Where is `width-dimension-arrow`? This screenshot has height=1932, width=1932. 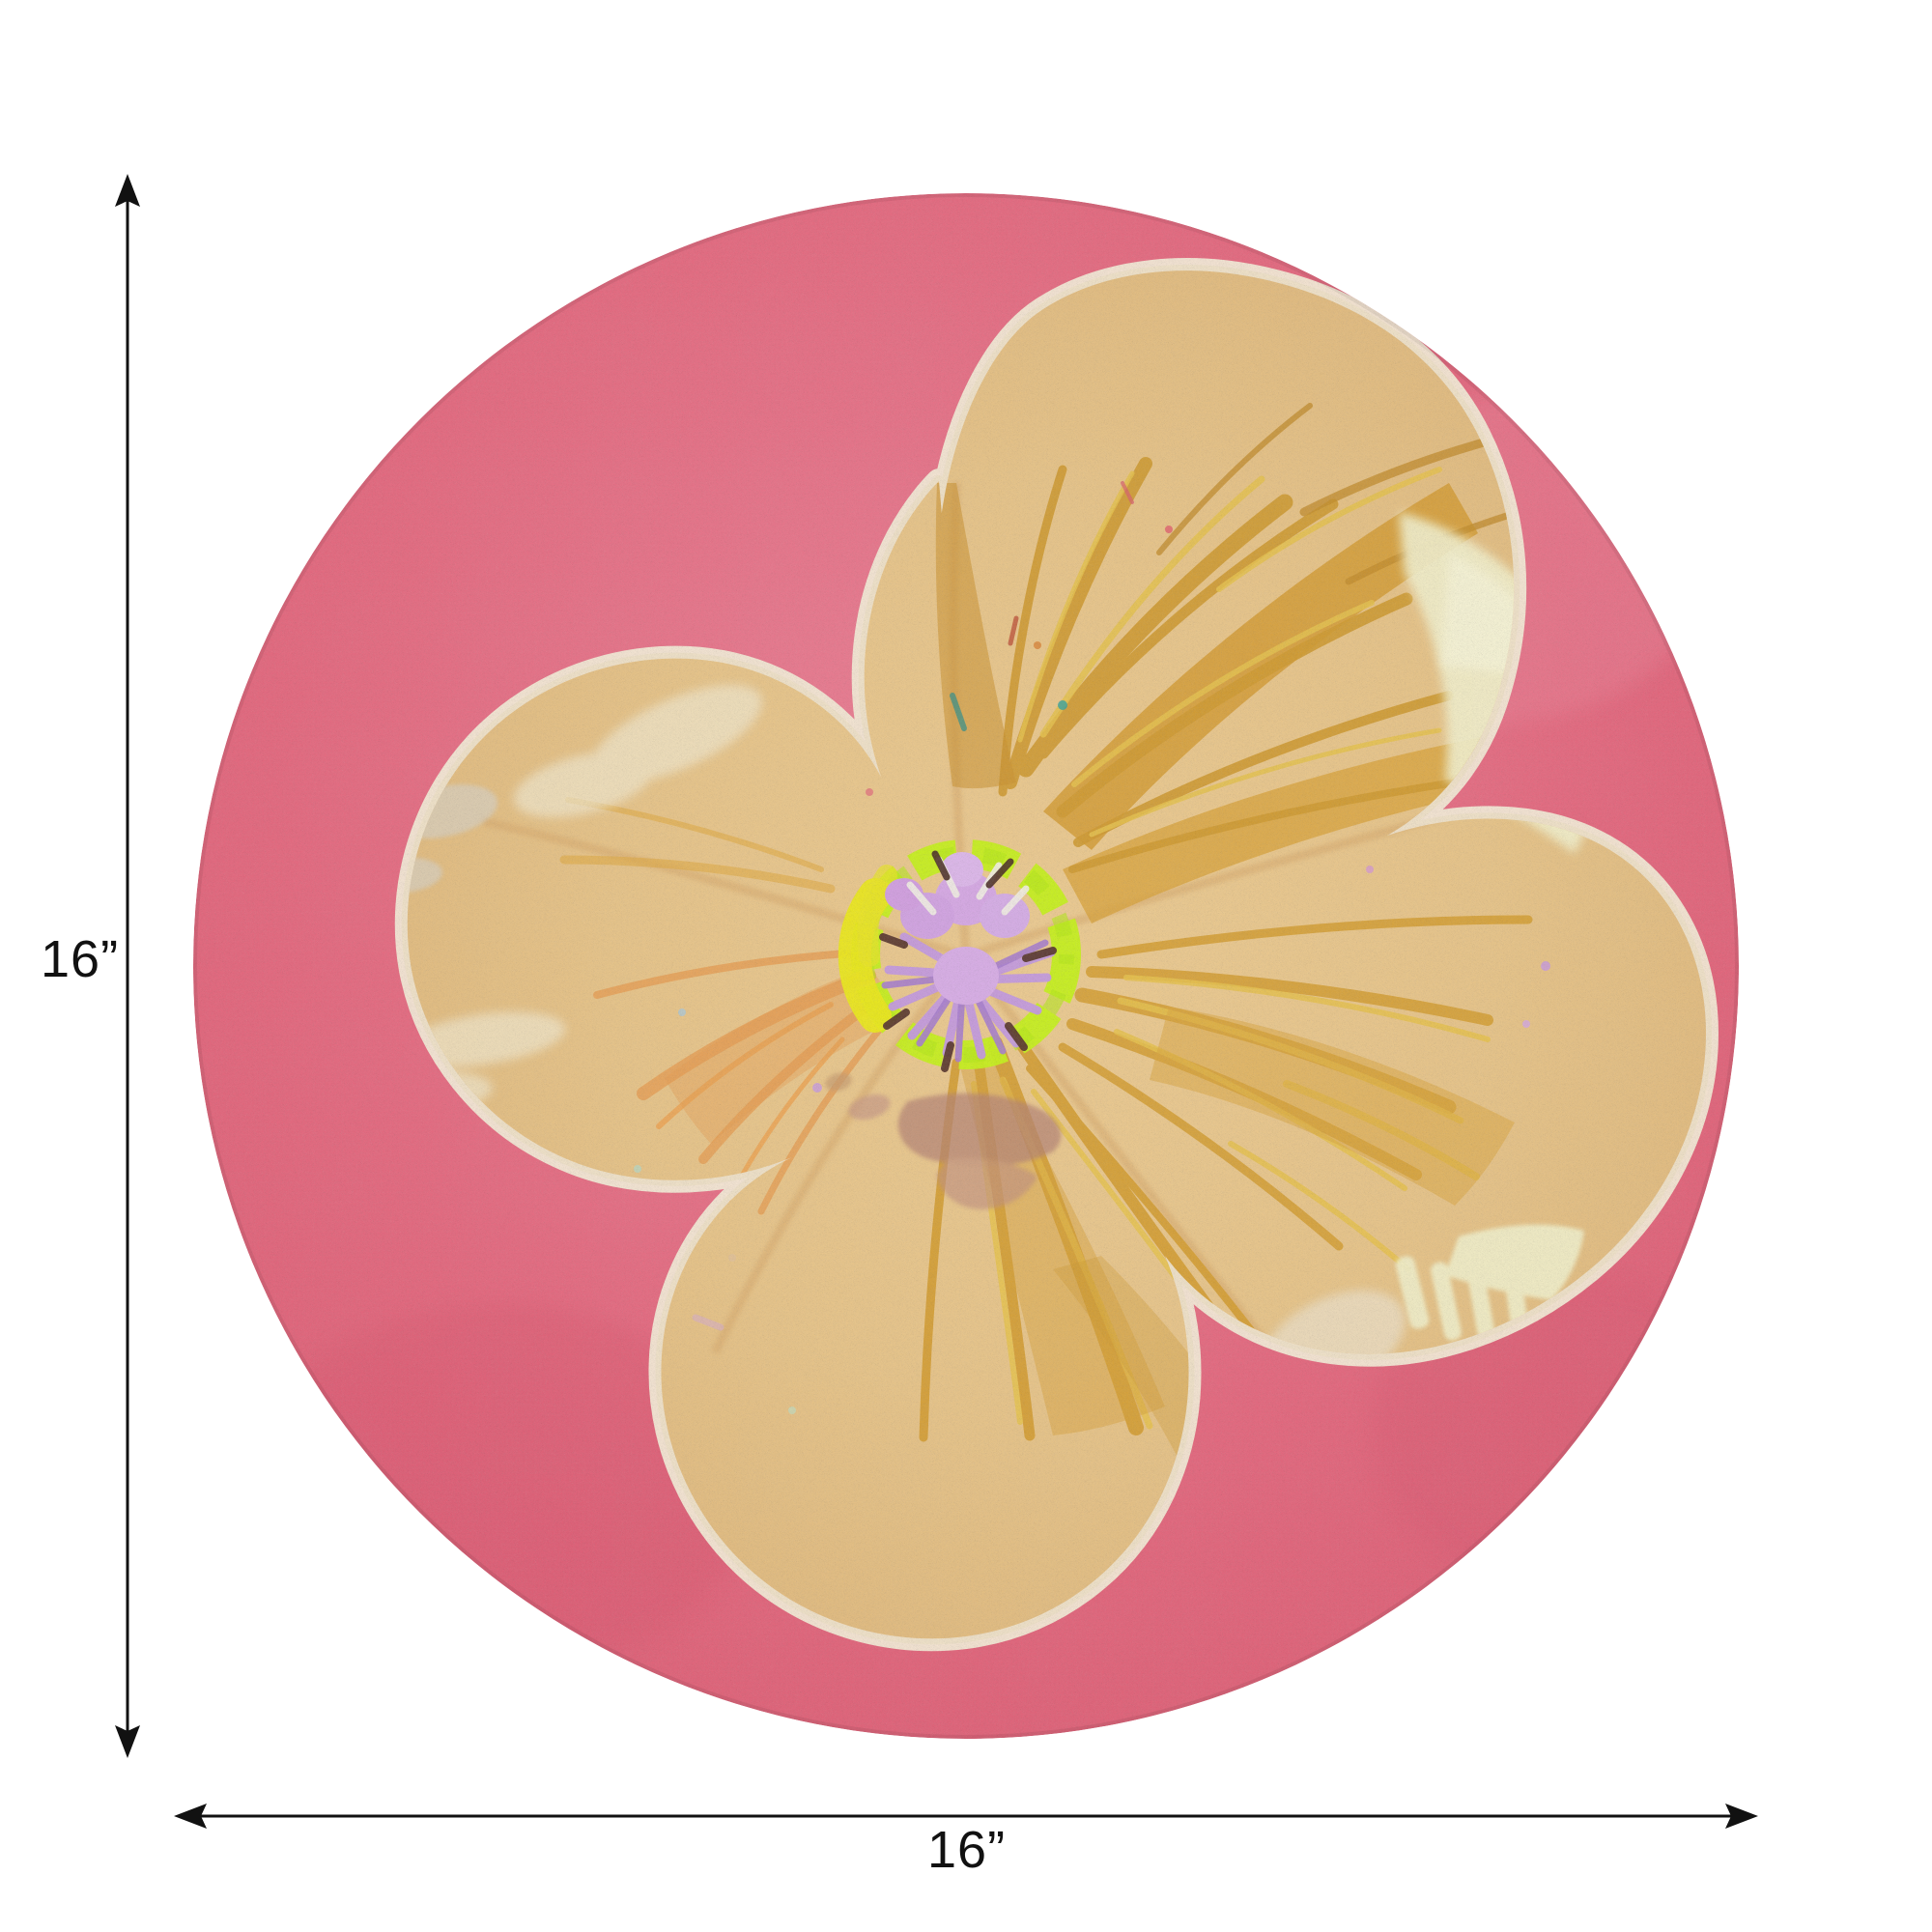 width-dimension-arrow is located at coordinates (966, 1816).